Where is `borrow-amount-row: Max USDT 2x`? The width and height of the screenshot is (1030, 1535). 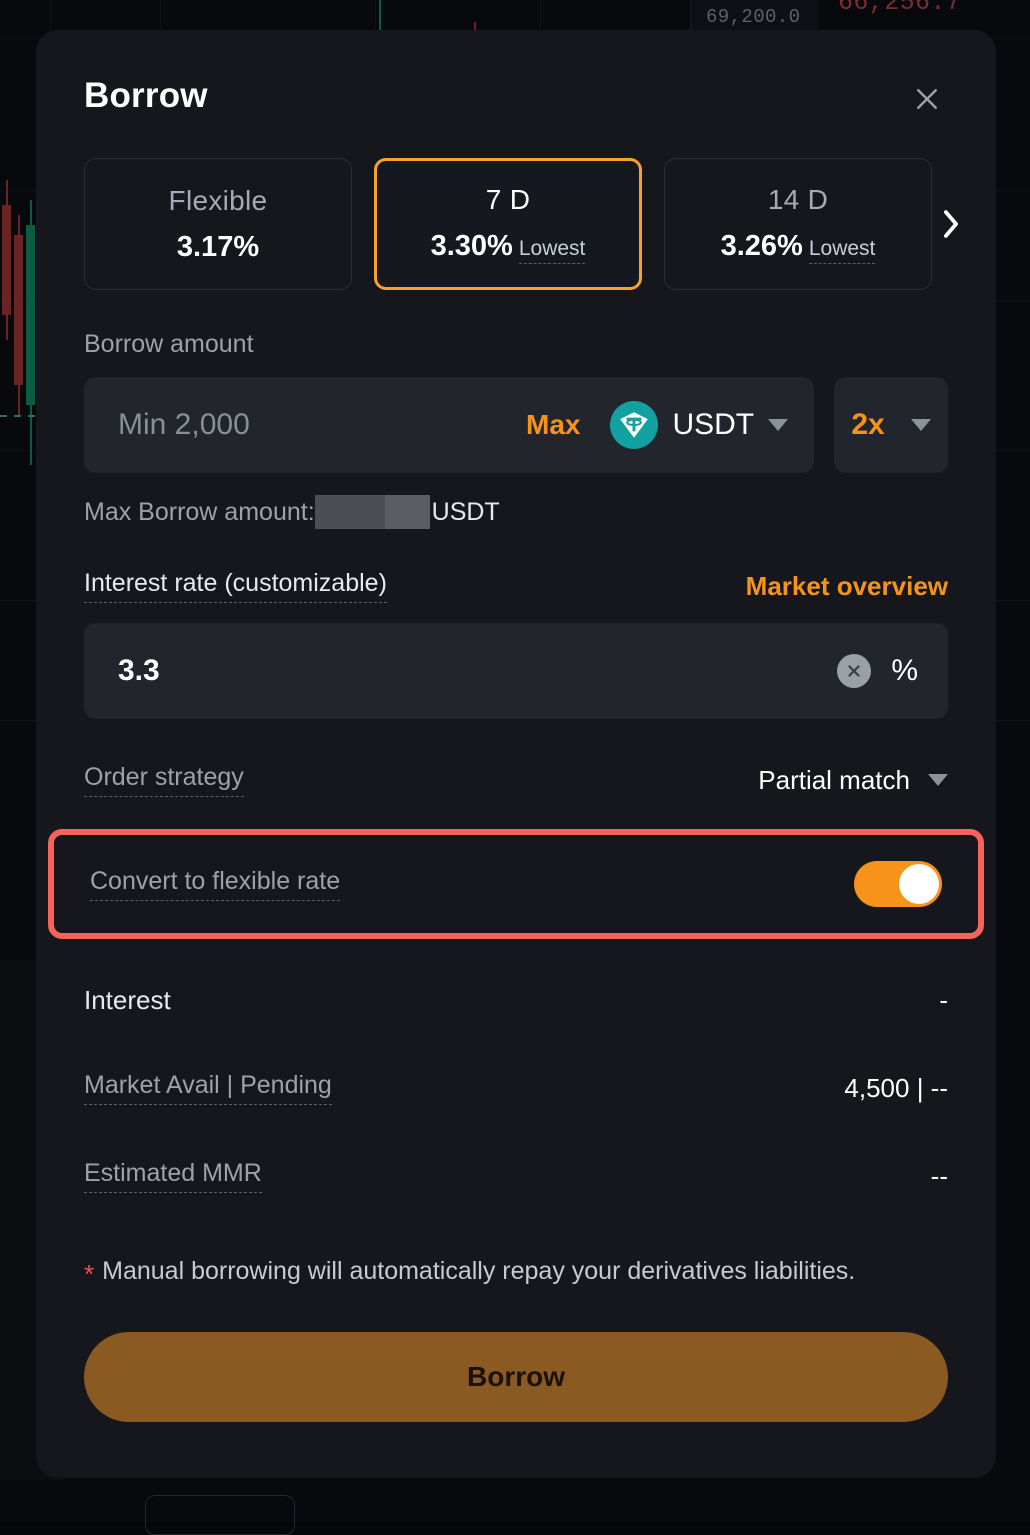 borrow-amount-row: Max USDT 2x is located at coordinates (516, 425).